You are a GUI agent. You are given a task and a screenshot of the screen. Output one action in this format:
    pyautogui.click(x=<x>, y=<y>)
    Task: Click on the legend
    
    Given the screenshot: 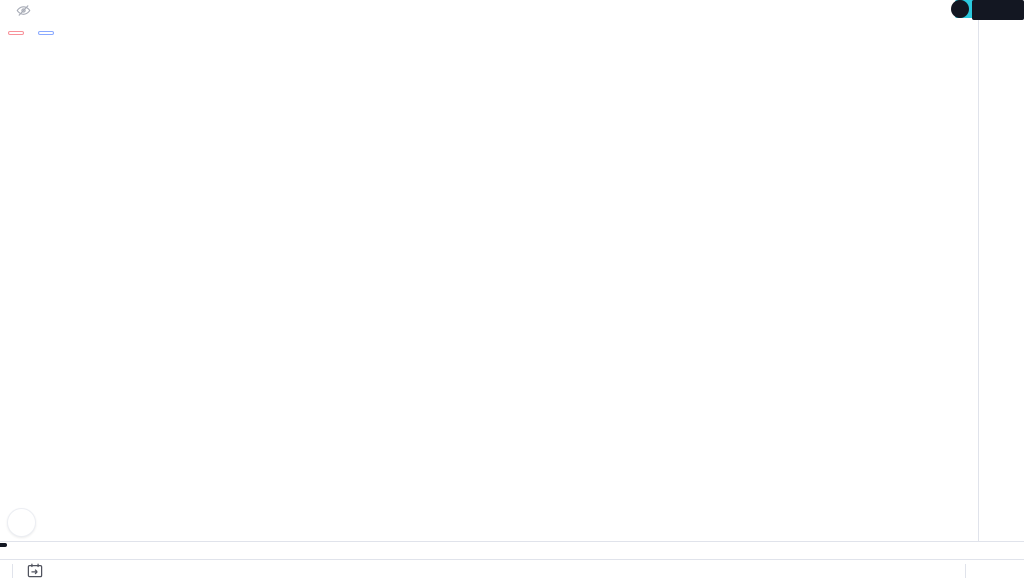 What is the action you would take?
    pyautogui.click(x=31, y=25)
    